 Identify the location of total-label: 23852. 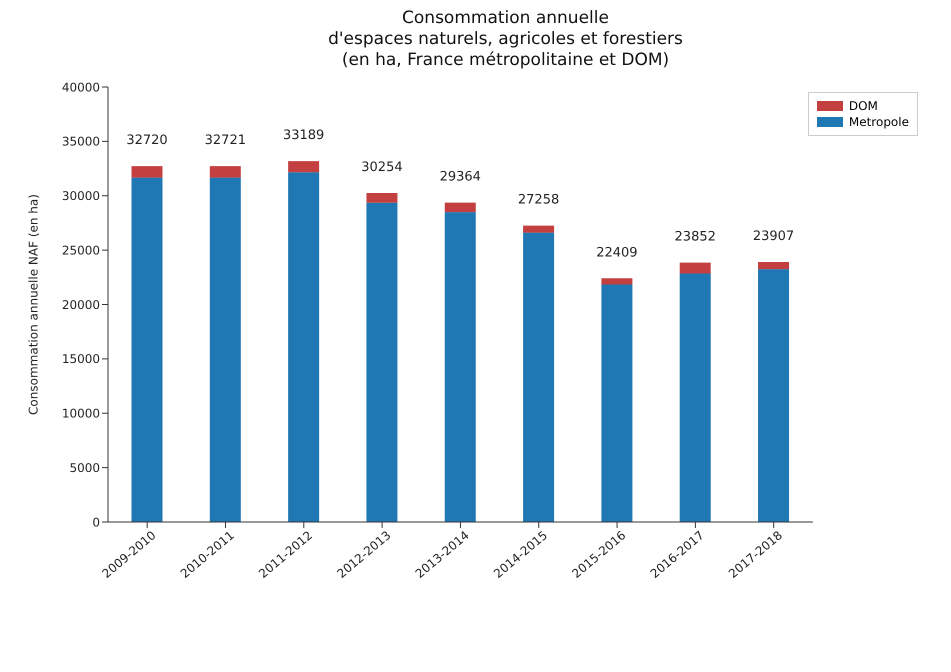
(695, 237).